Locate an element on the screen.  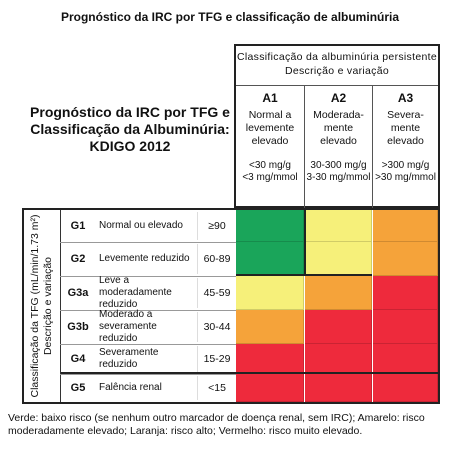
risk-cell-g3a-a2 is located at coordinates (338, 293).